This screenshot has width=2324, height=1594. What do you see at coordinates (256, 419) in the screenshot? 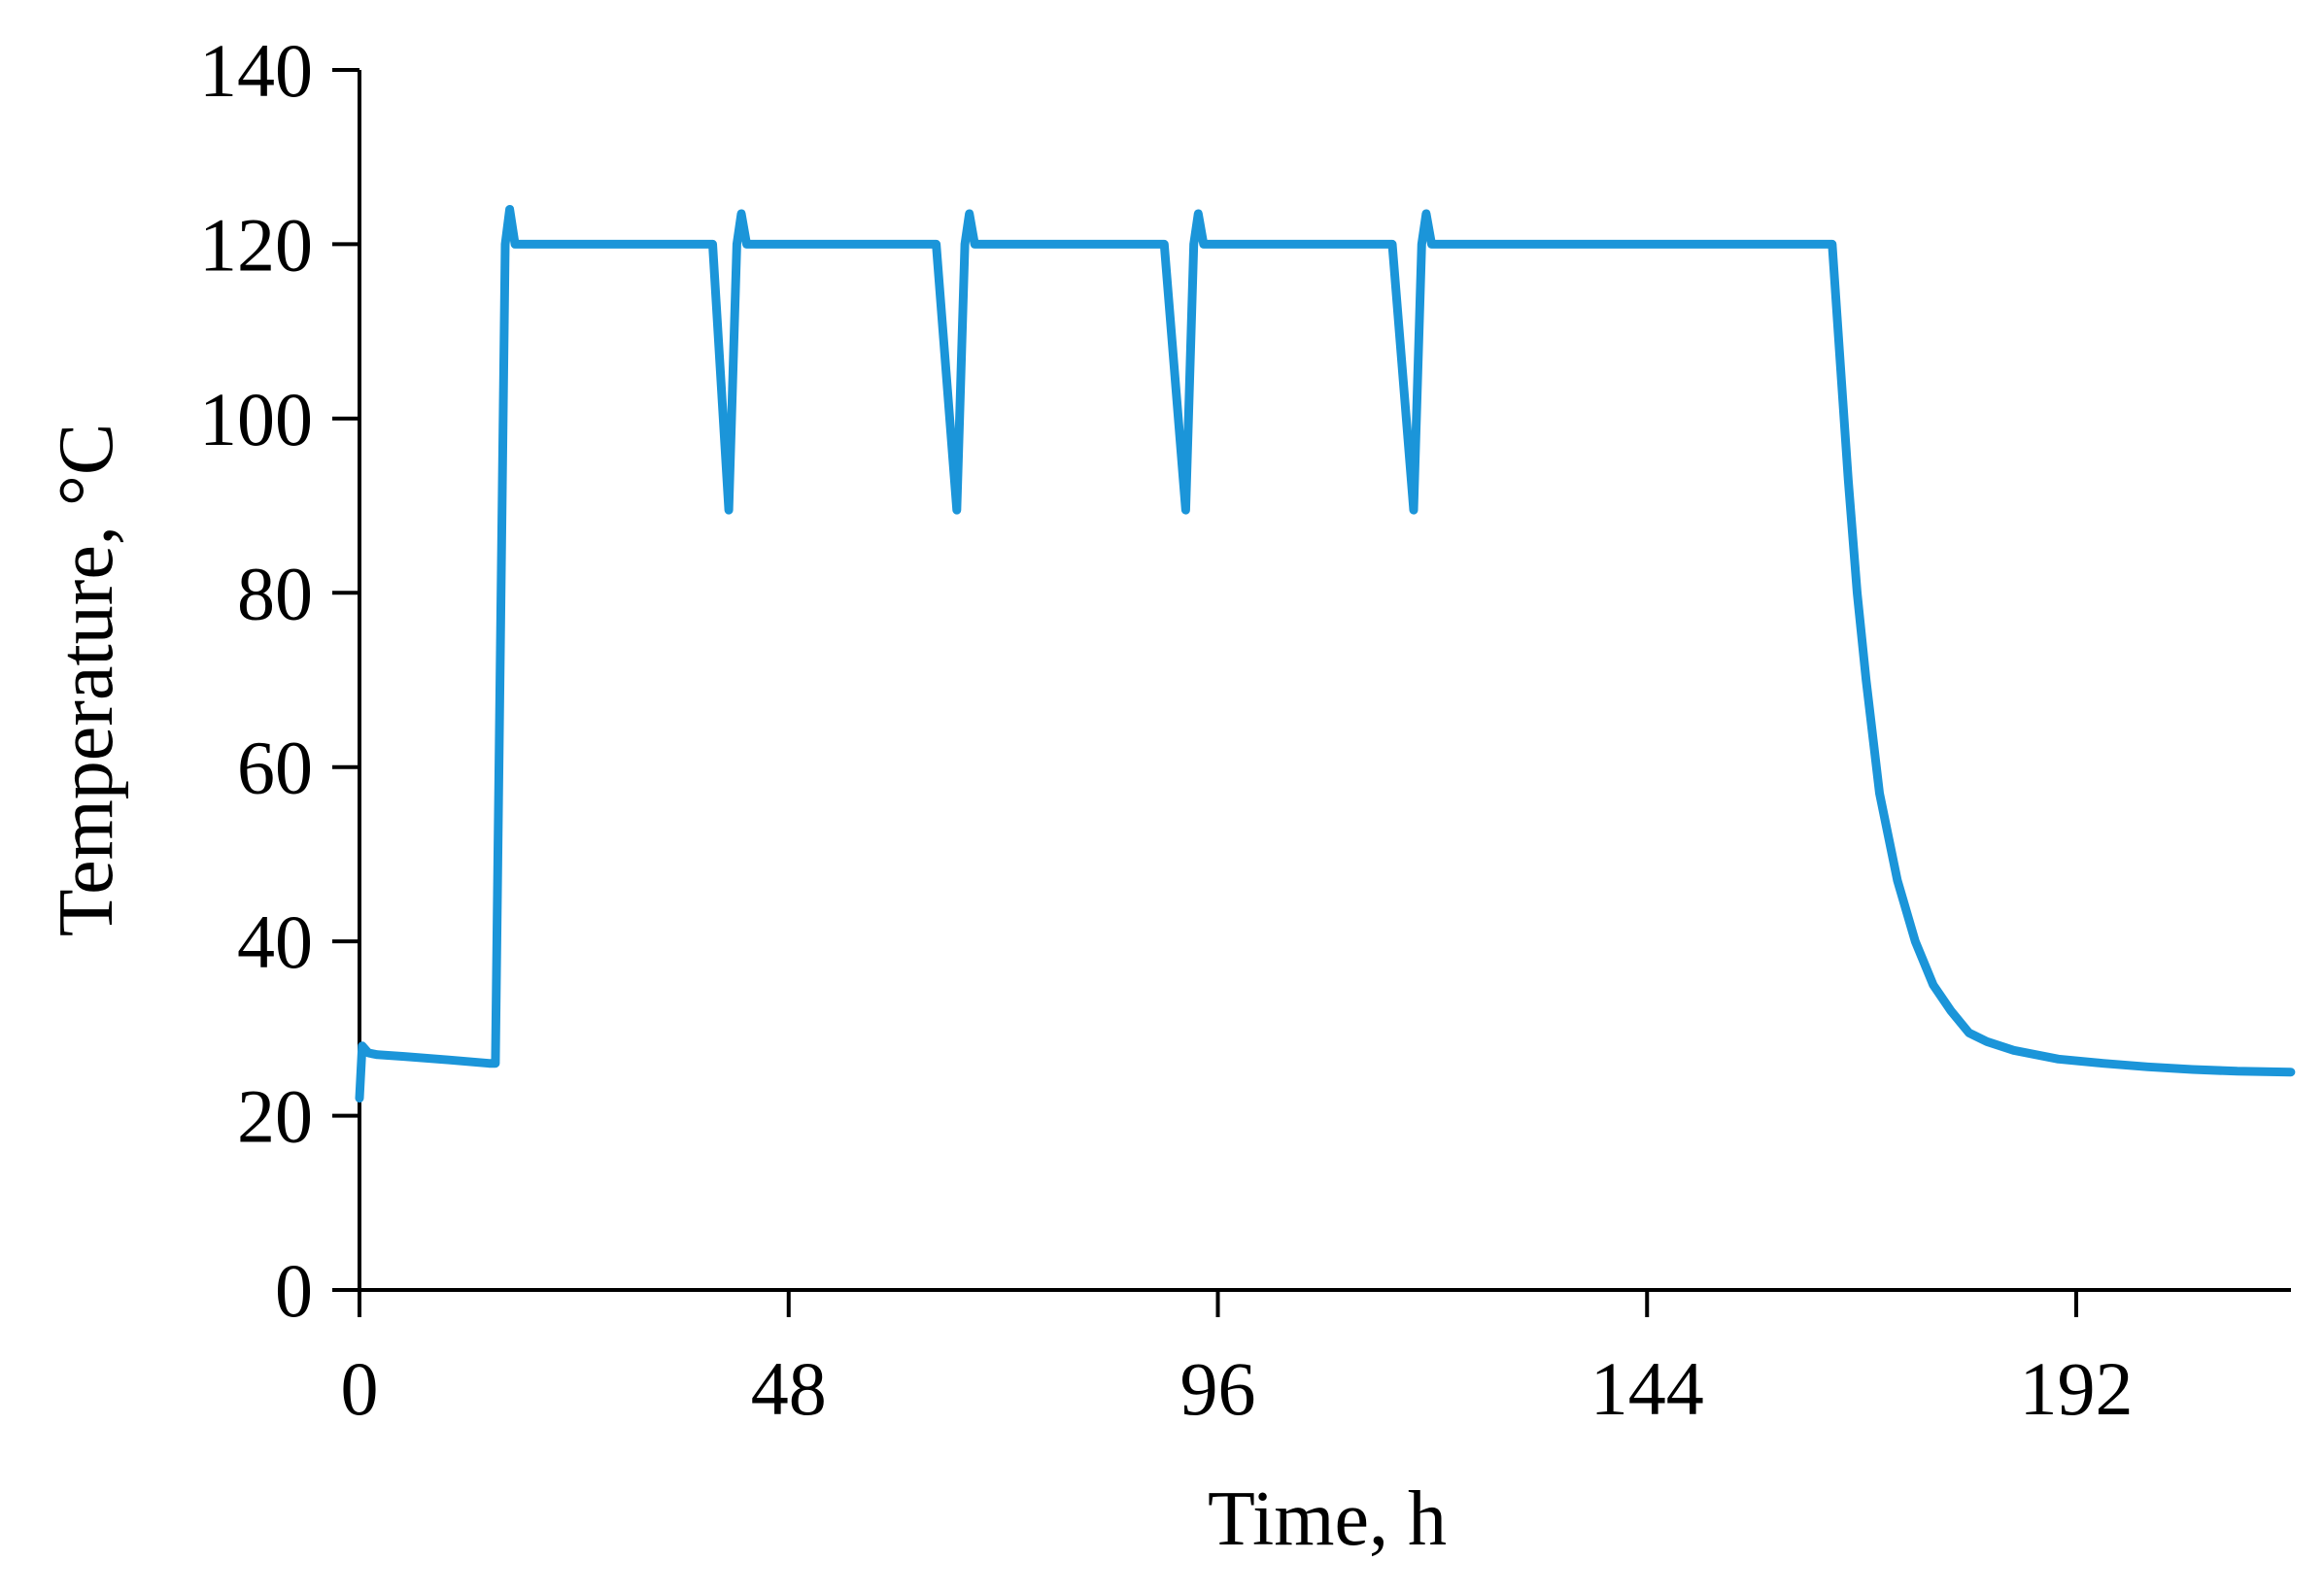
I see `y-tick-label: 100` at bounding box center [256, 419].